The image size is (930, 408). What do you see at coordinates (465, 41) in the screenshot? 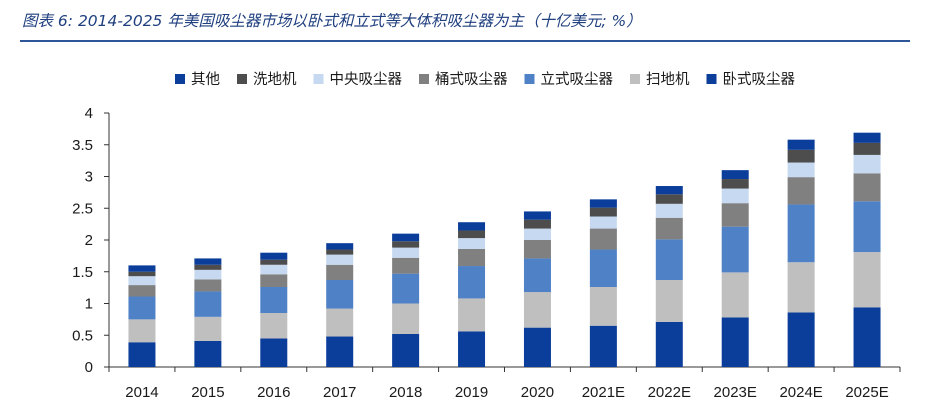
I see `title-rule` at bounding box center [465, 41].